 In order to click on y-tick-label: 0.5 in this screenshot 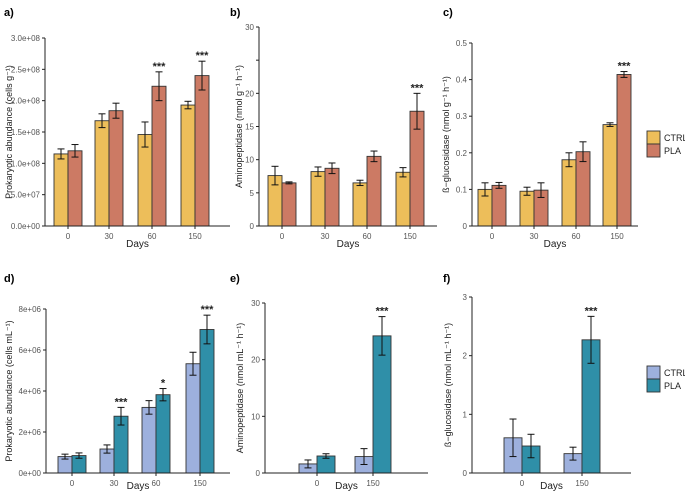, I will do `click(462, 43)`.